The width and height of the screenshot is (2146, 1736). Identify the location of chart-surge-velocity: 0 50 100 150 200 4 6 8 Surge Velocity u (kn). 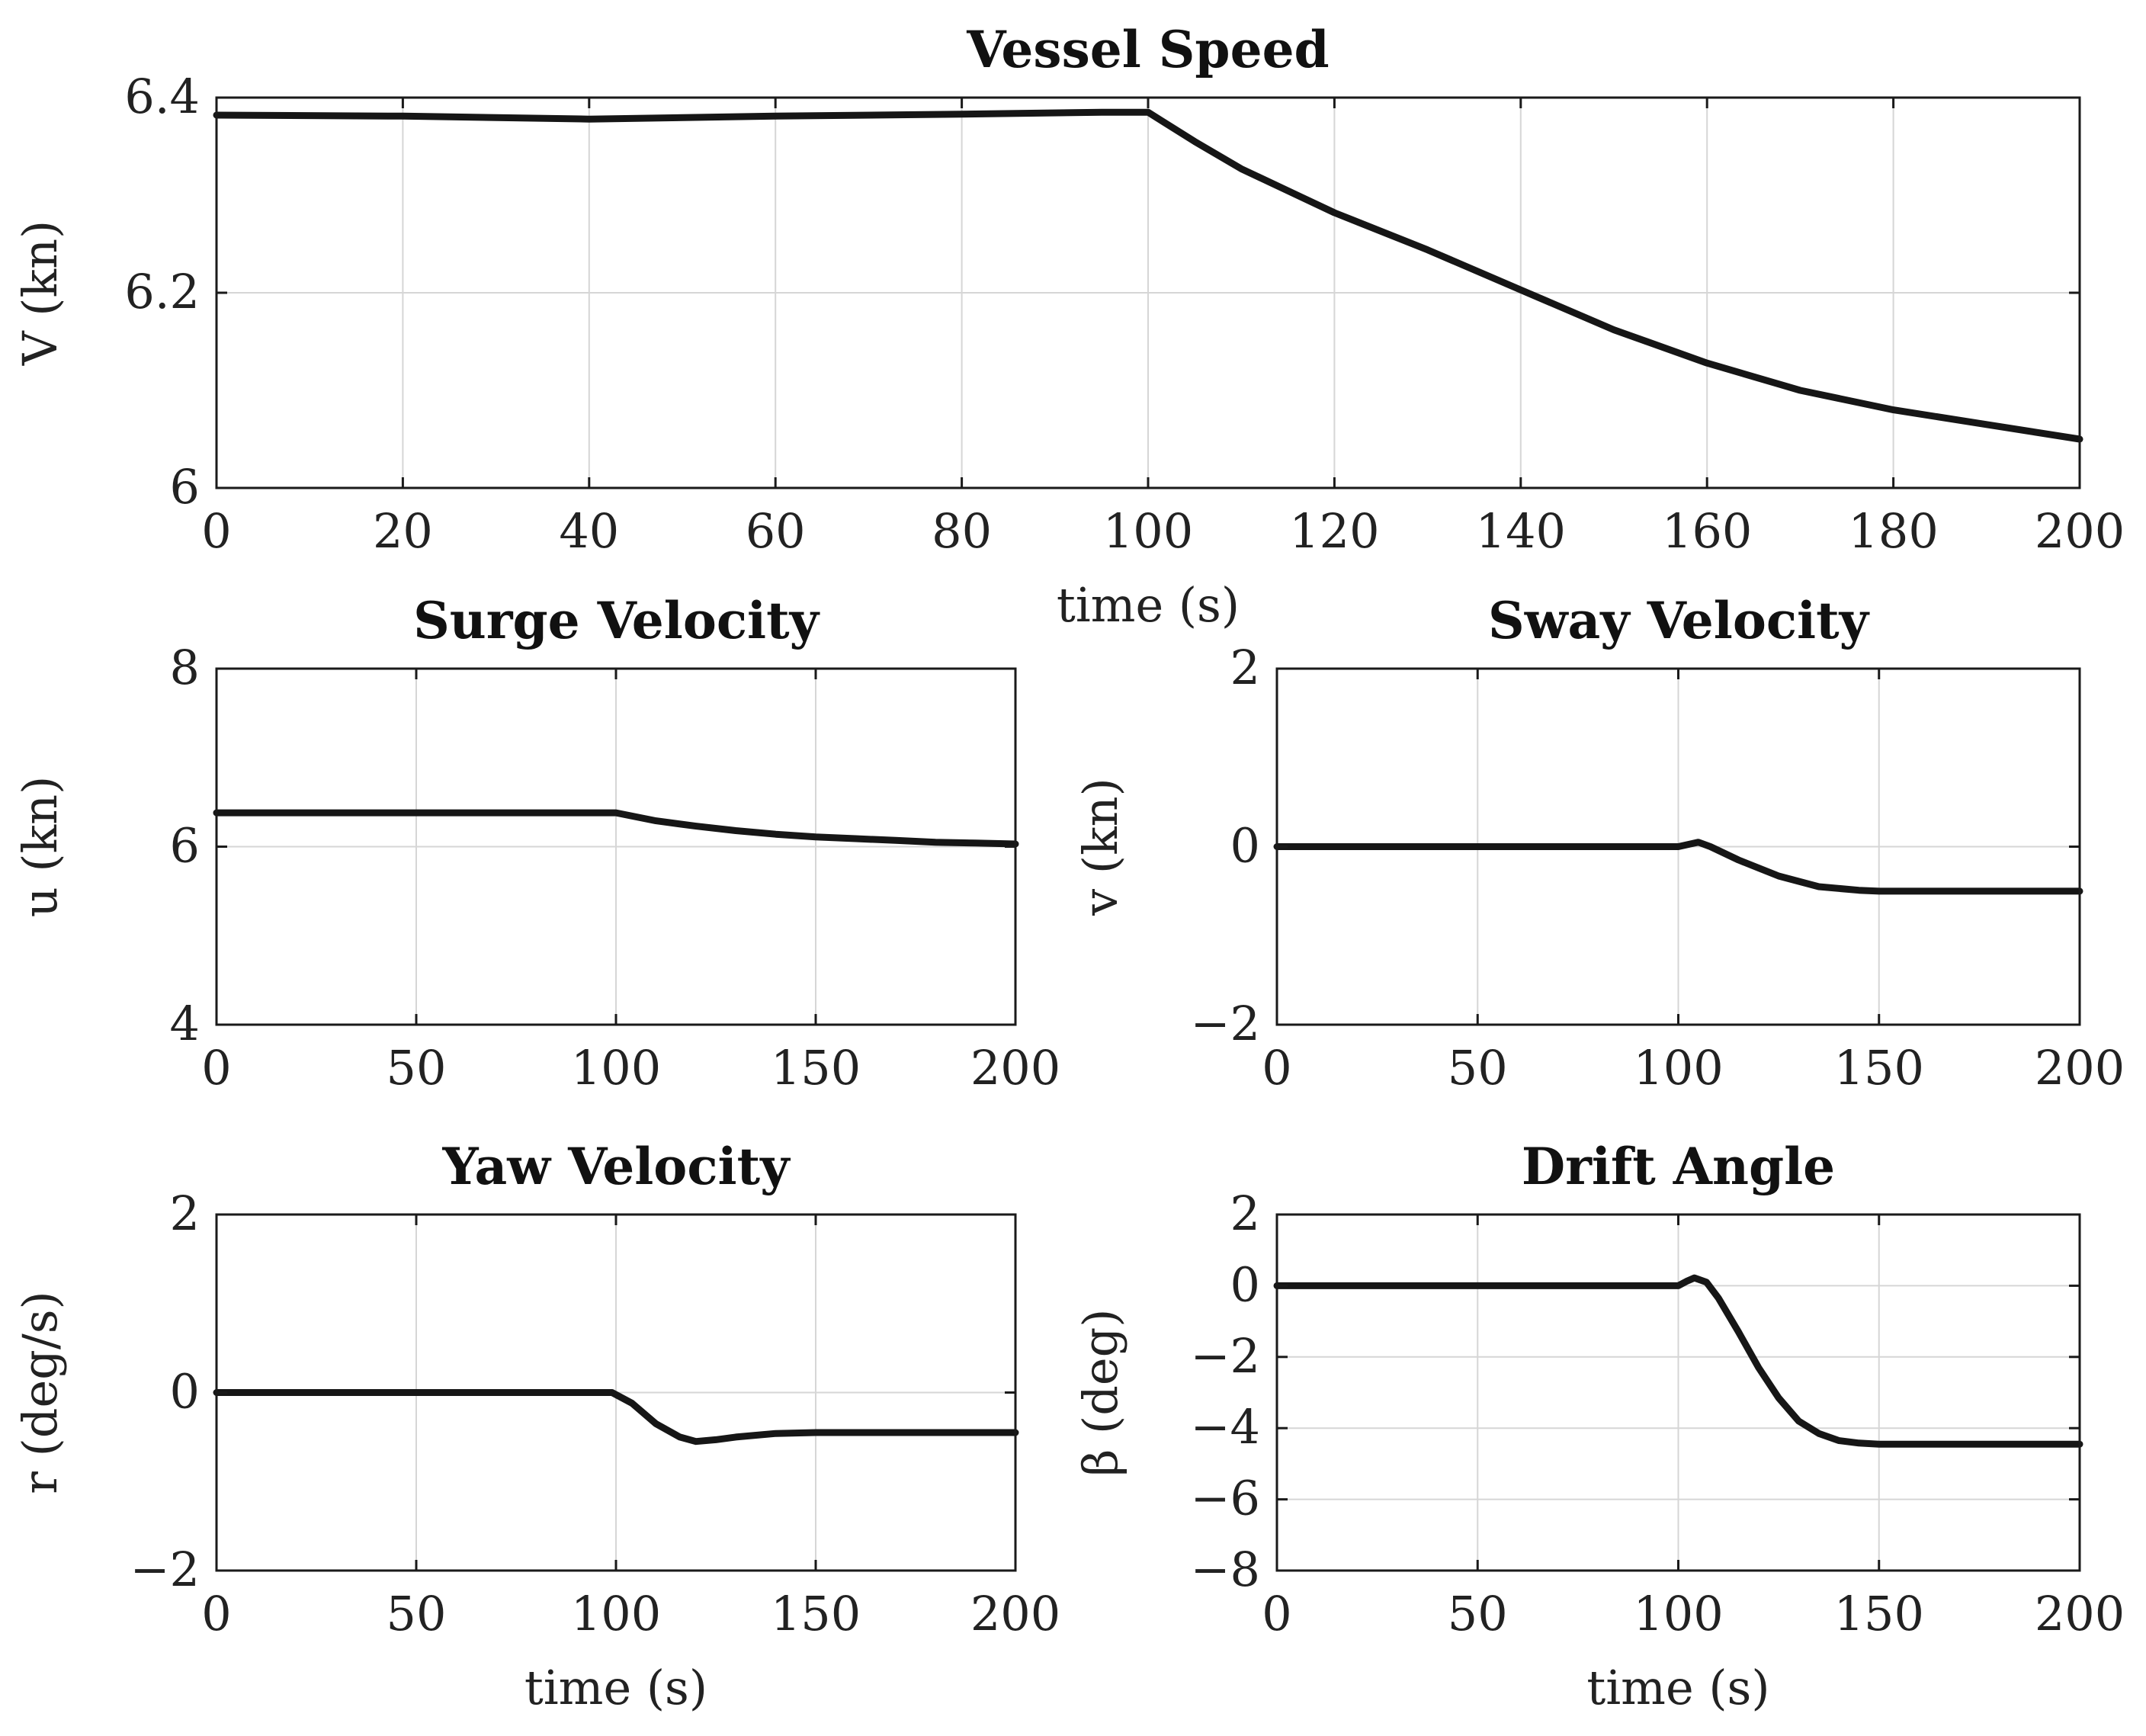
(536, 844).